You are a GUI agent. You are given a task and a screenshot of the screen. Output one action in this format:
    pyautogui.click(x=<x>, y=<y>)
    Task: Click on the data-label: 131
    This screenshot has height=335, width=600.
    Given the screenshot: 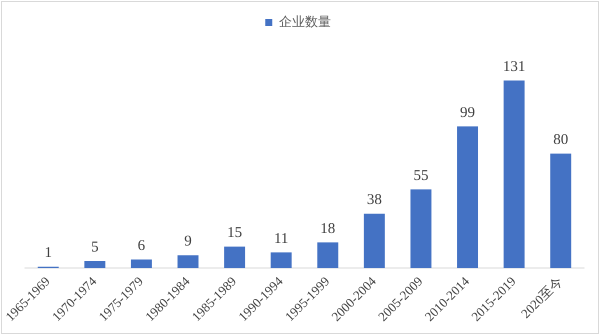 What is the action you would take?
    pyautogui.click(x=514, y=66)
    